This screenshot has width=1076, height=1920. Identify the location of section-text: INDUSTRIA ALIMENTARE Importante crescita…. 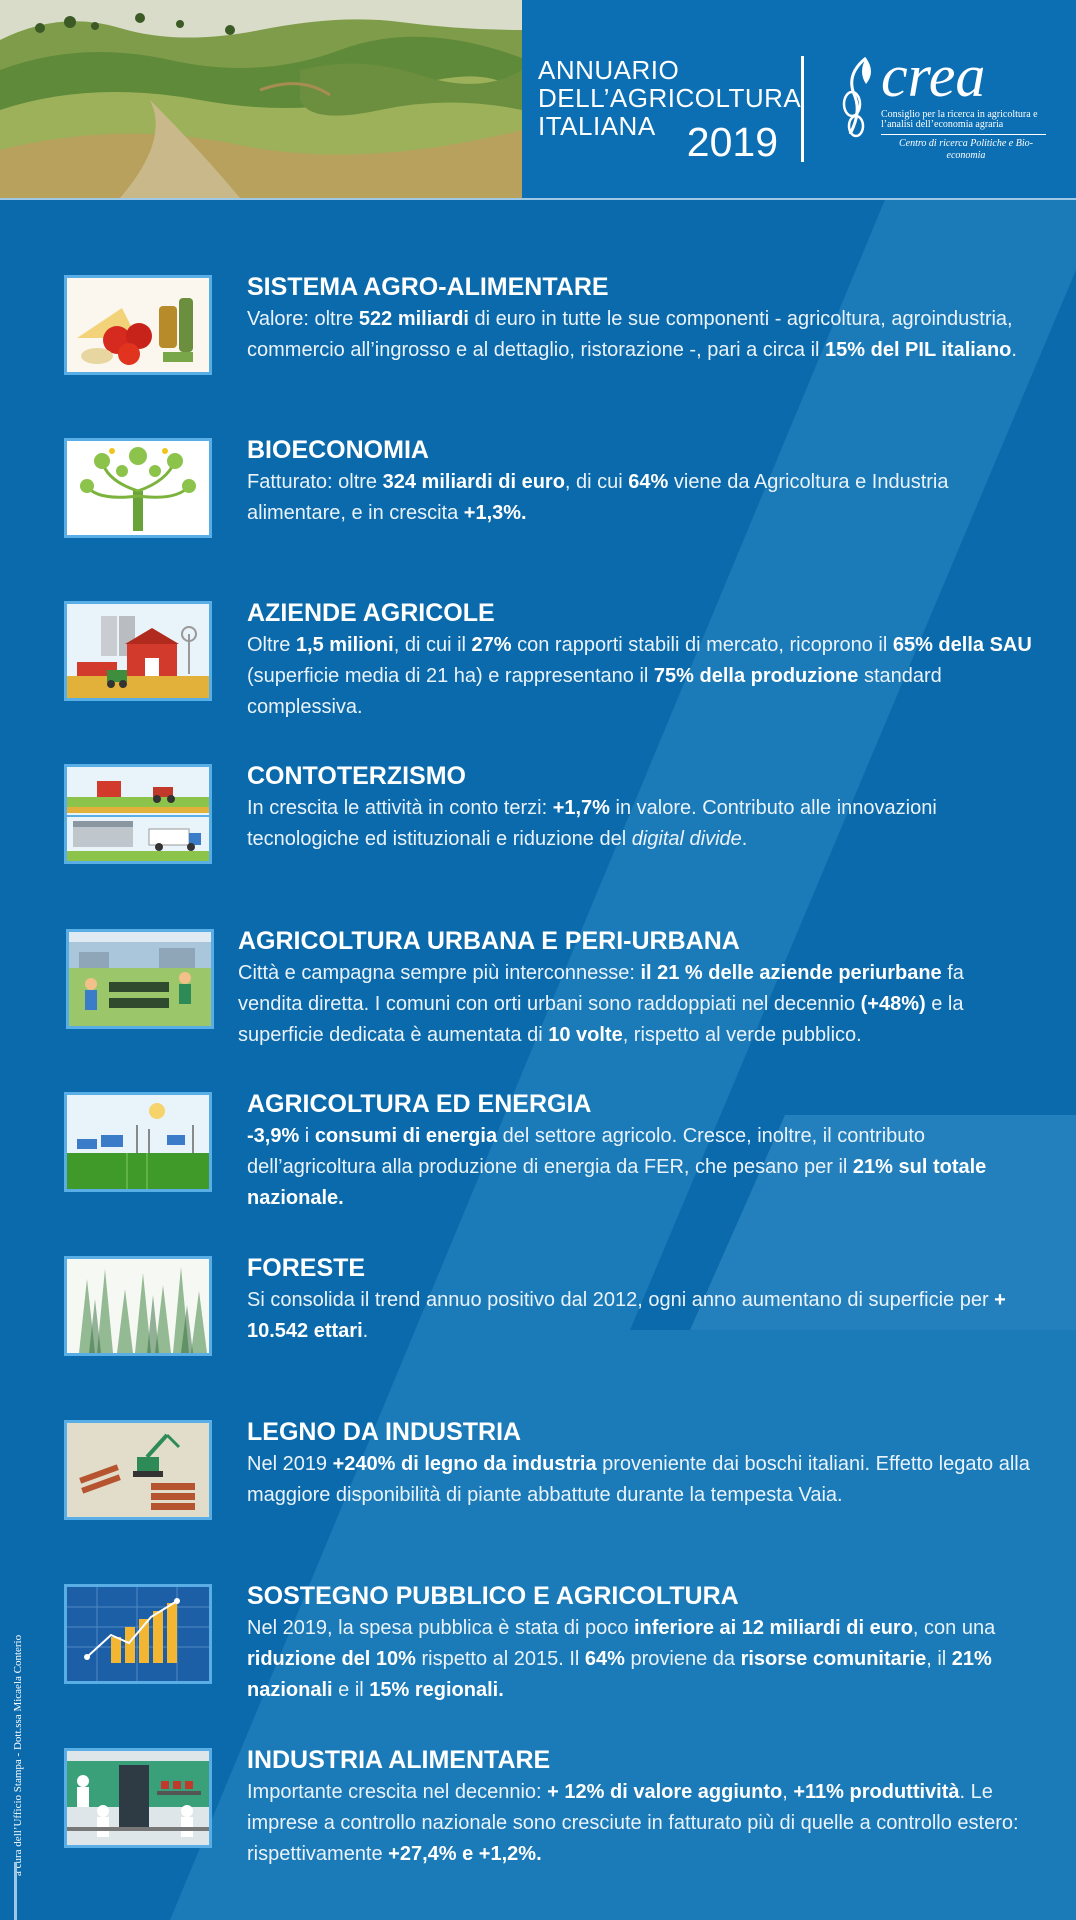
(642, 1807).